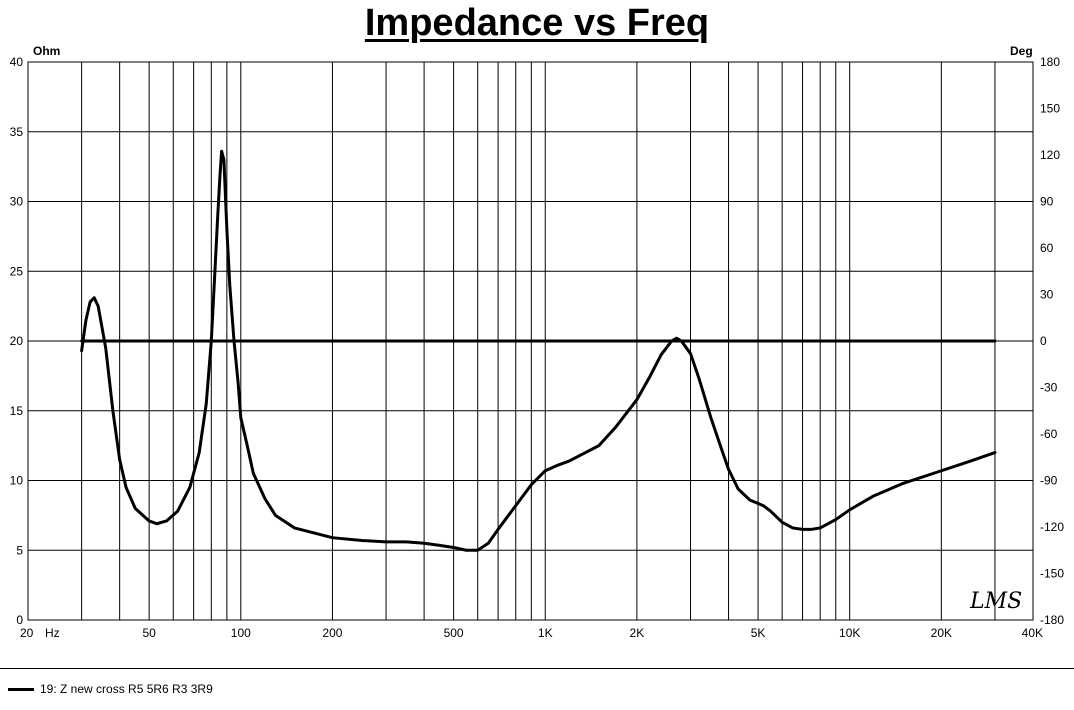  Describe the element at coordinates (1052, 620) in the screenshot. I see `y2-tick-label: -180` at that location.